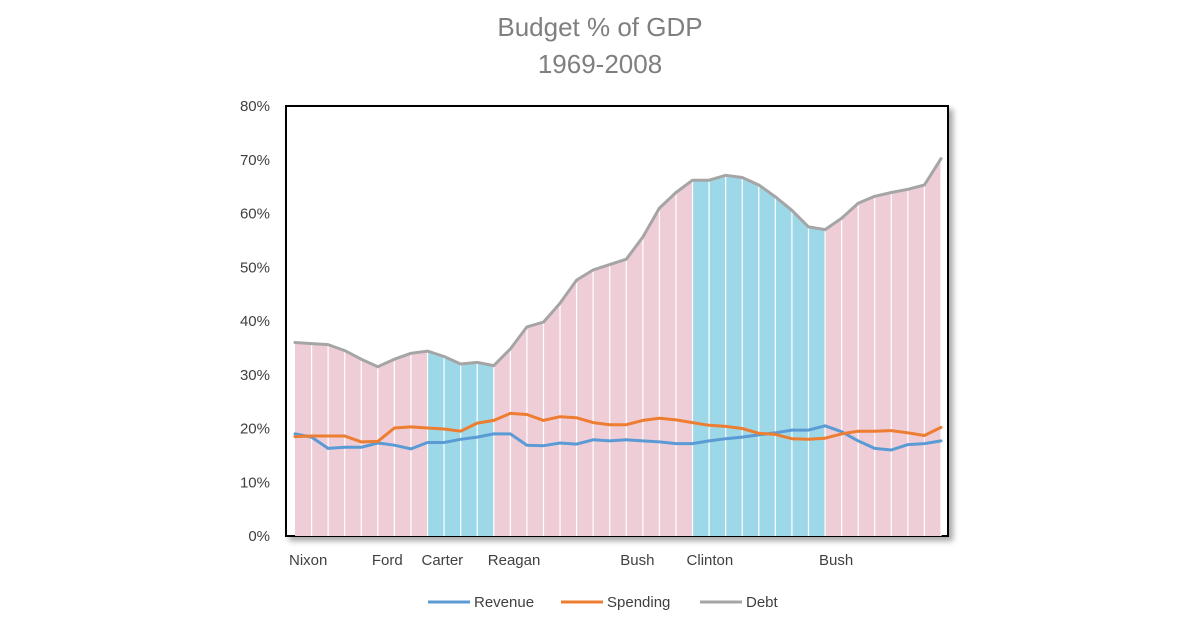 This screenshot has height=627, width=1200. What do you see at coordinates (387, 560) in the screenshot?
I see `president-label-ford: Ford` at bounding box center [387, 560].